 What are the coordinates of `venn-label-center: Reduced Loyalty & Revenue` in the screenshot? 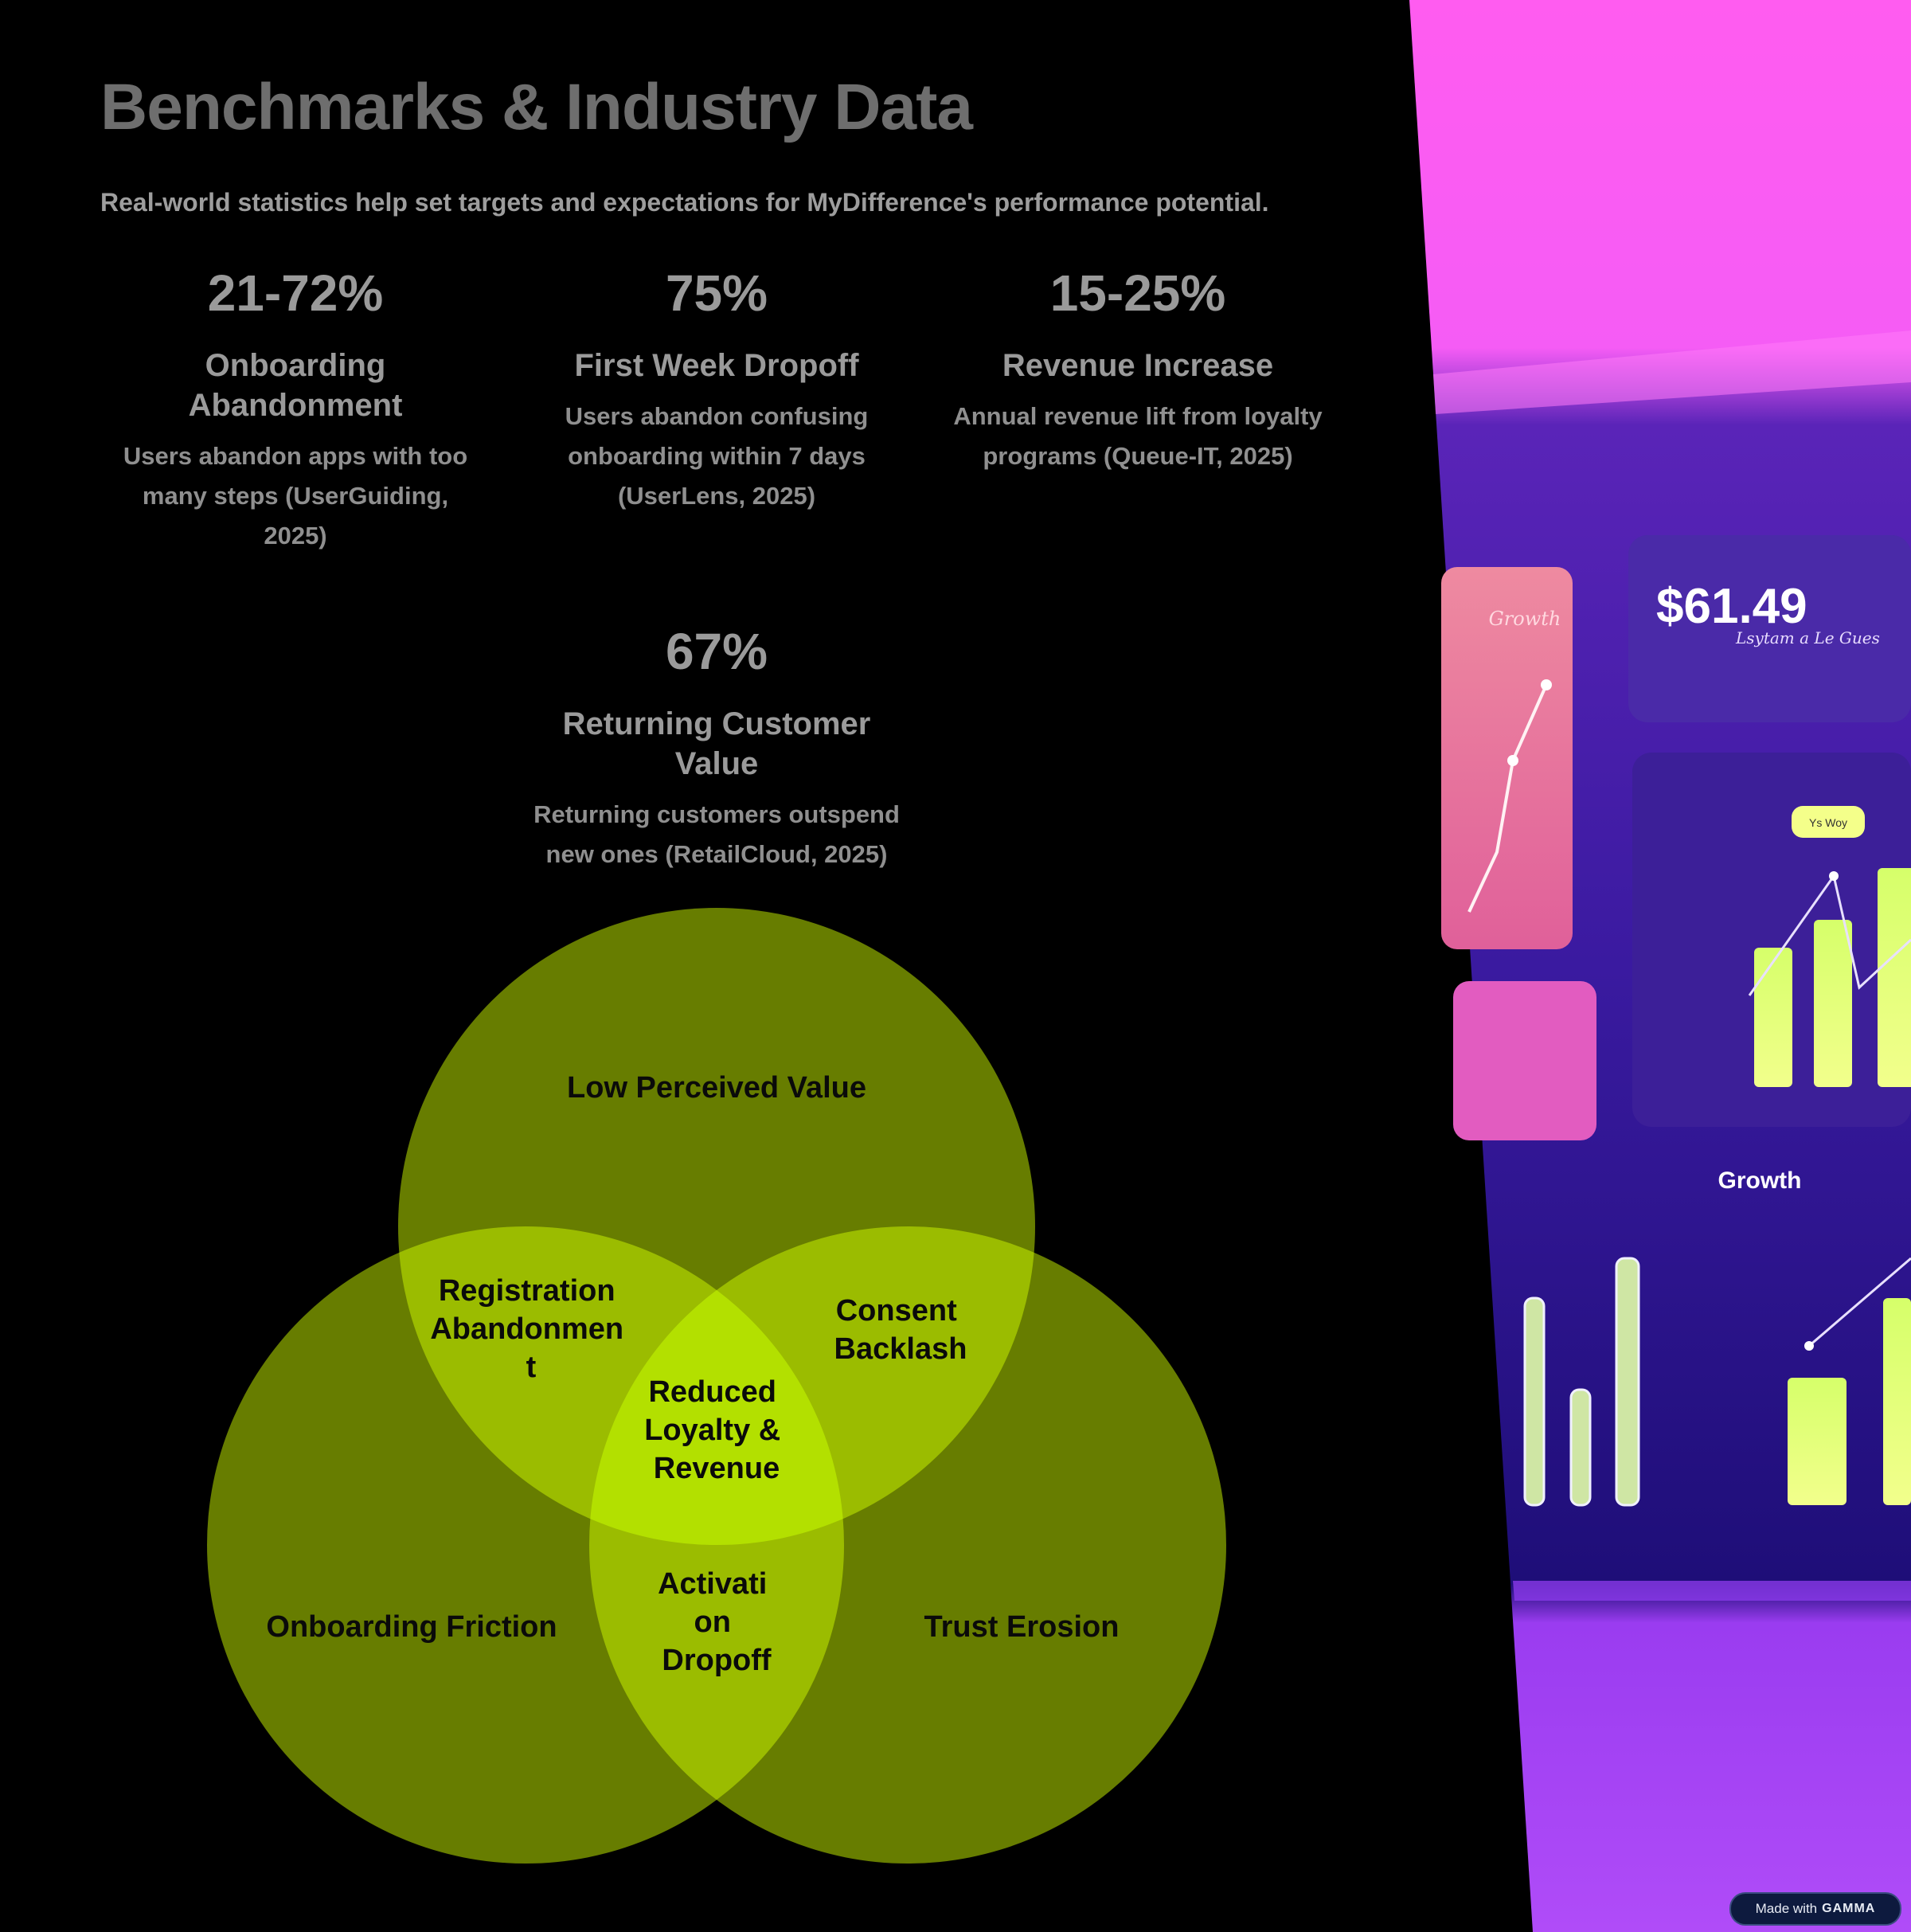 It's located at (716, 1430).